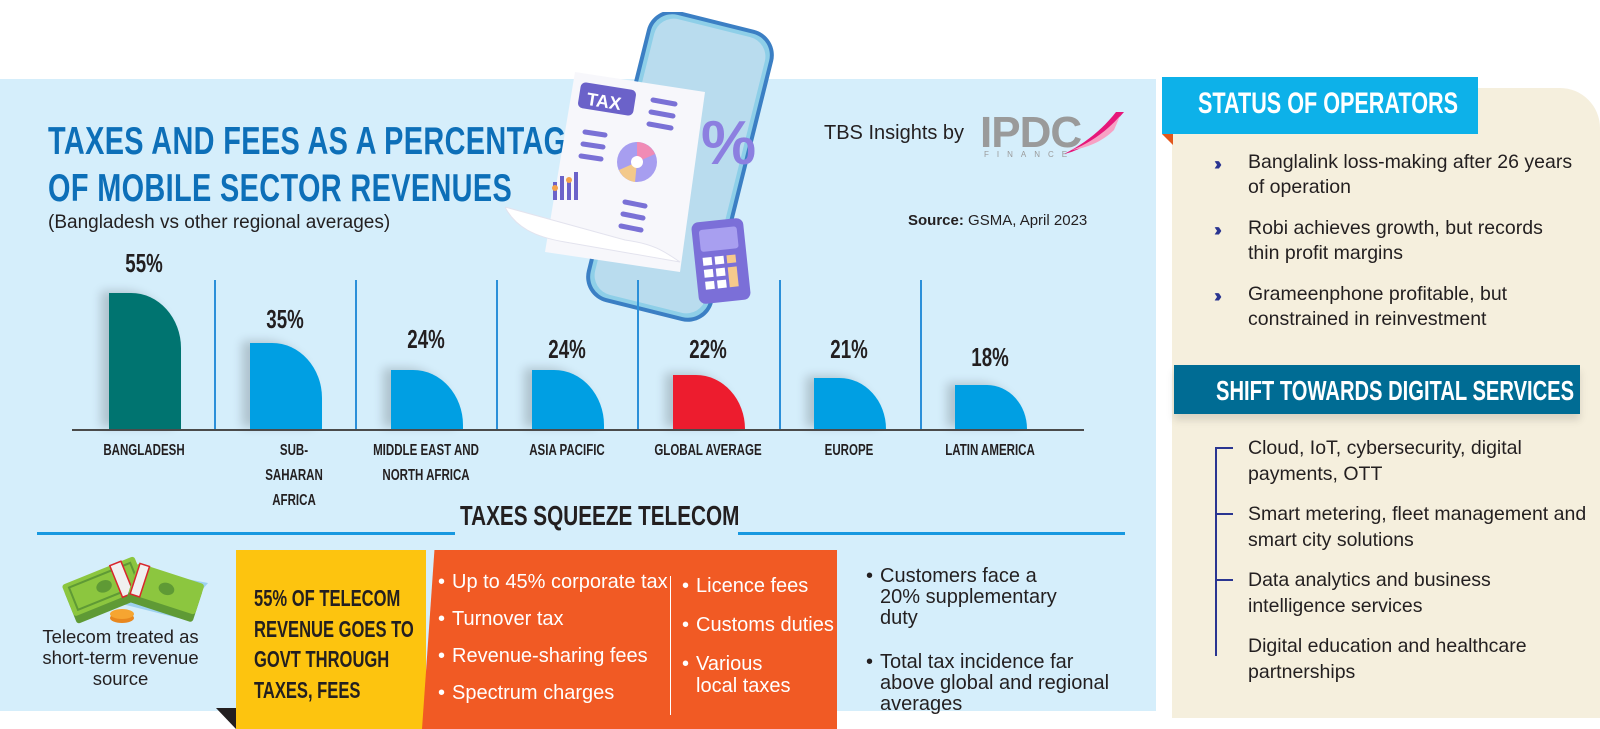 The image size is (1600, 729). I want to click on bar-label: BANGLADESH, so click(144, 450).